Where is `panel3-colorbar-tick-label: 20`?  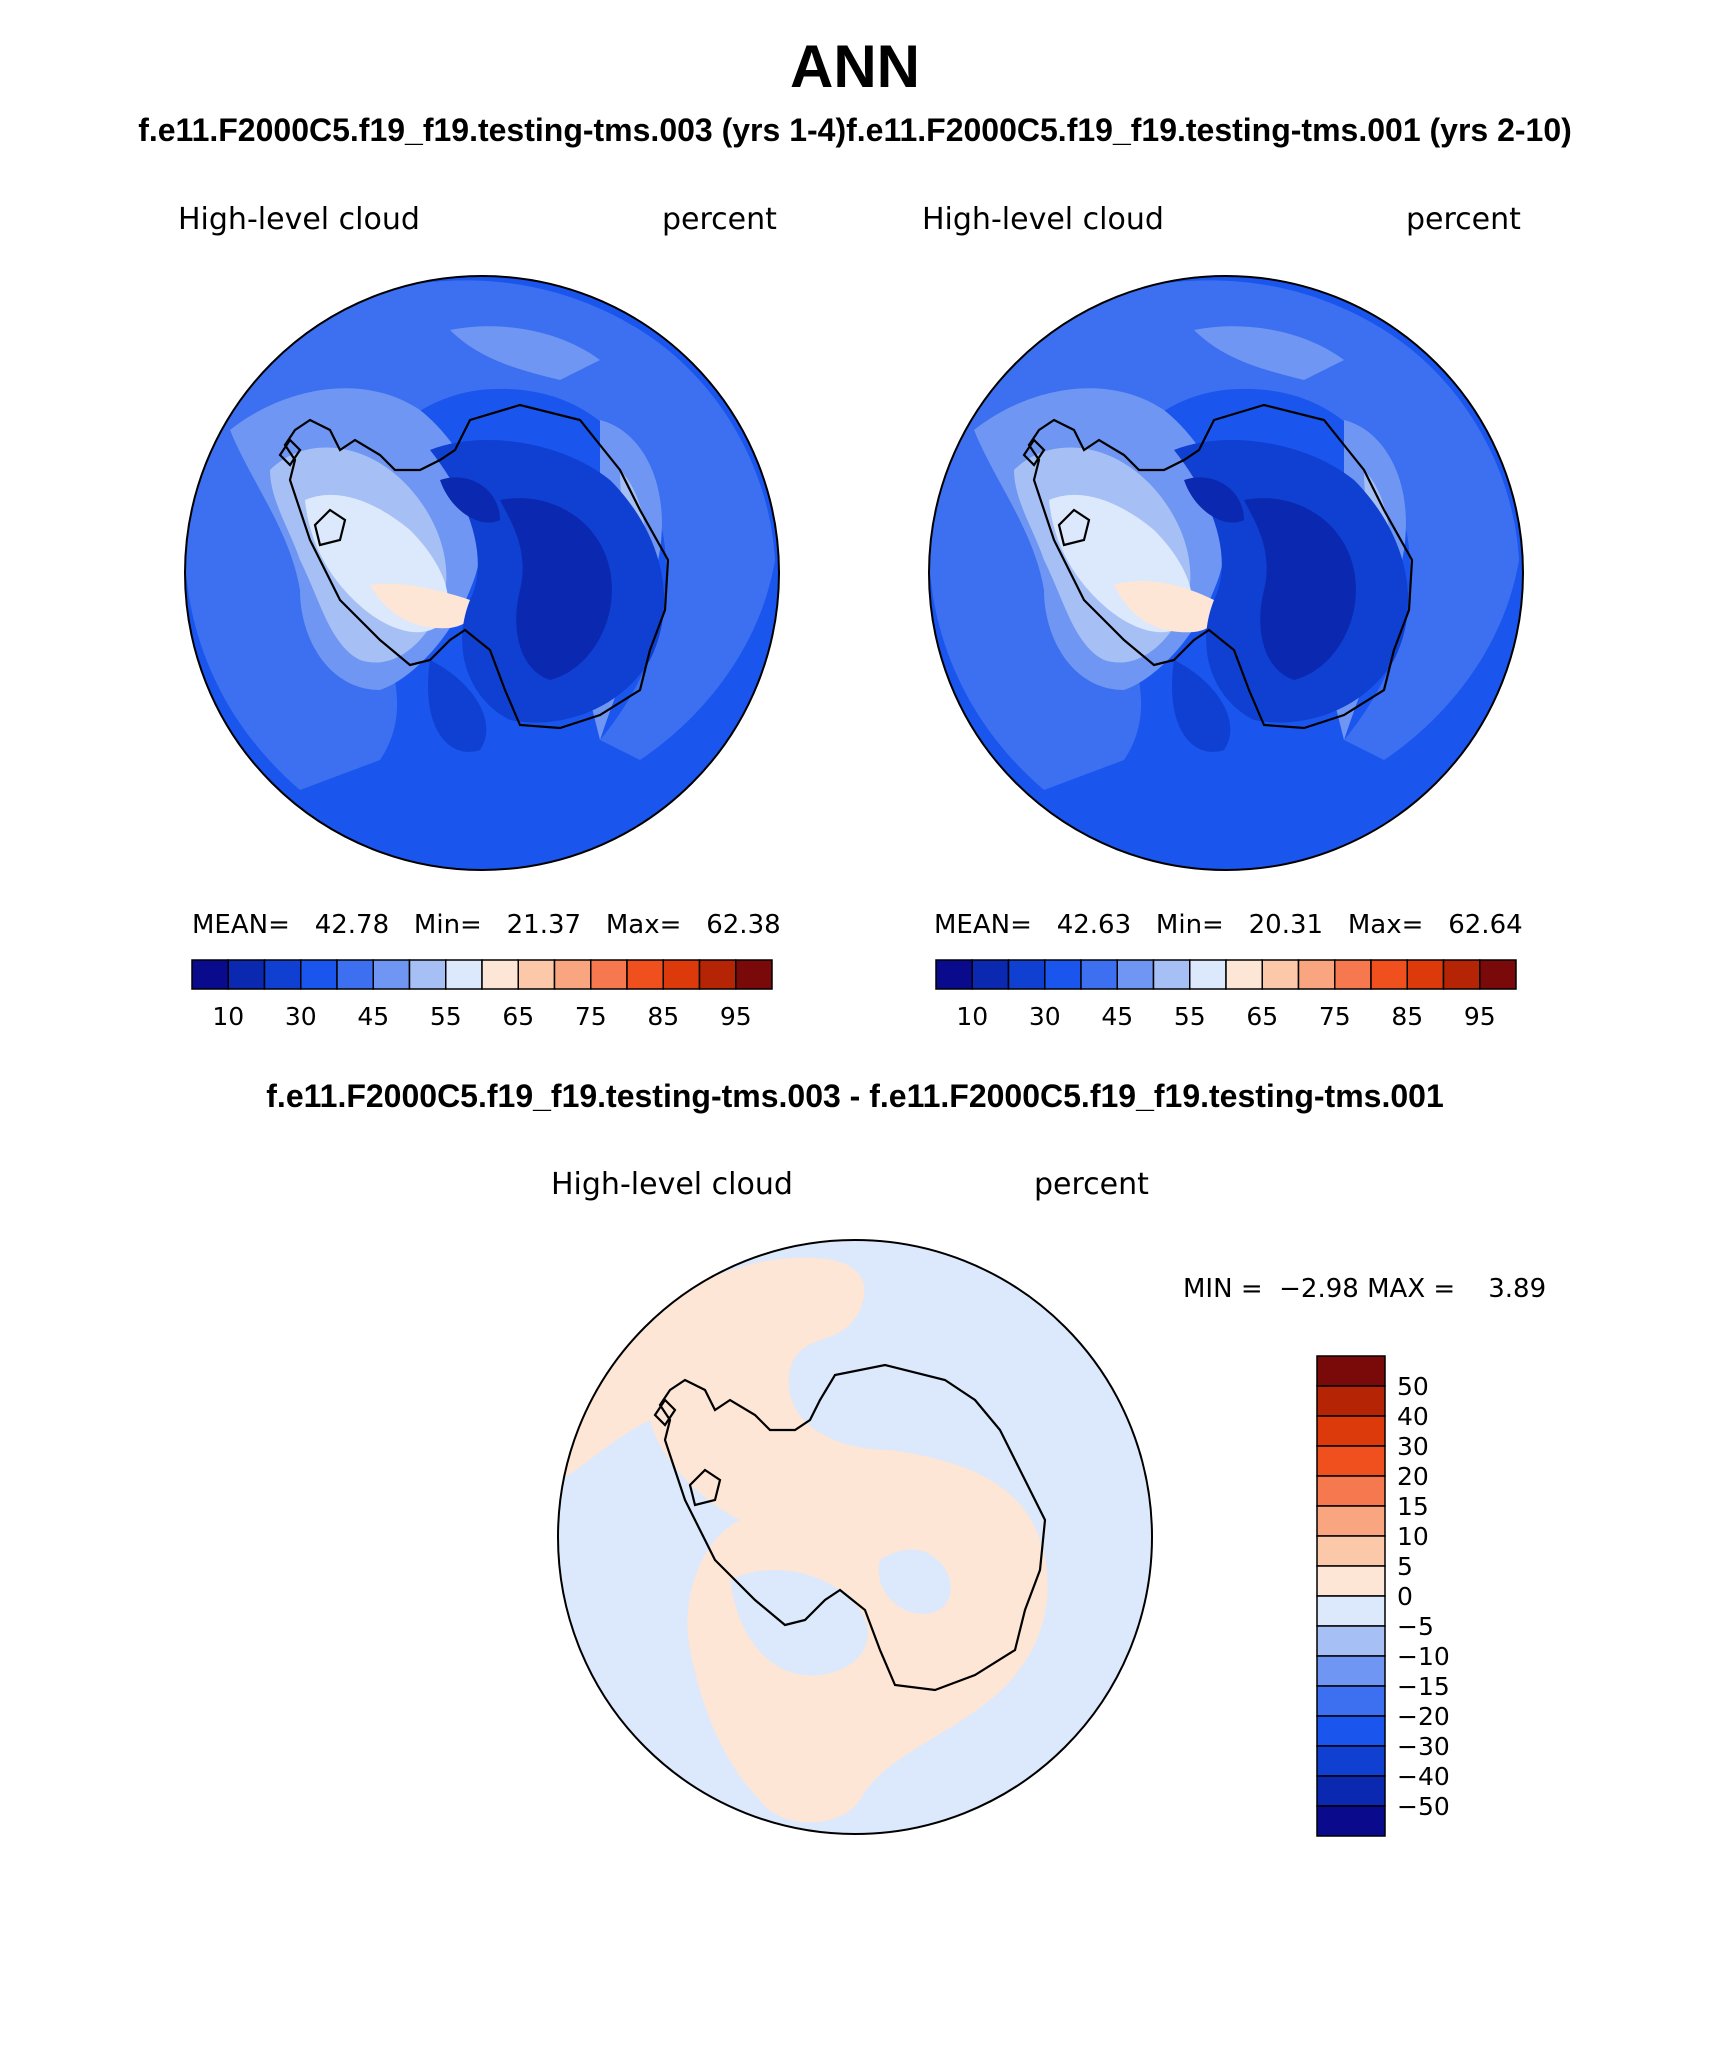
panel3-colorbar-tick-label: 20 is located at coordinates (1413, 1476).